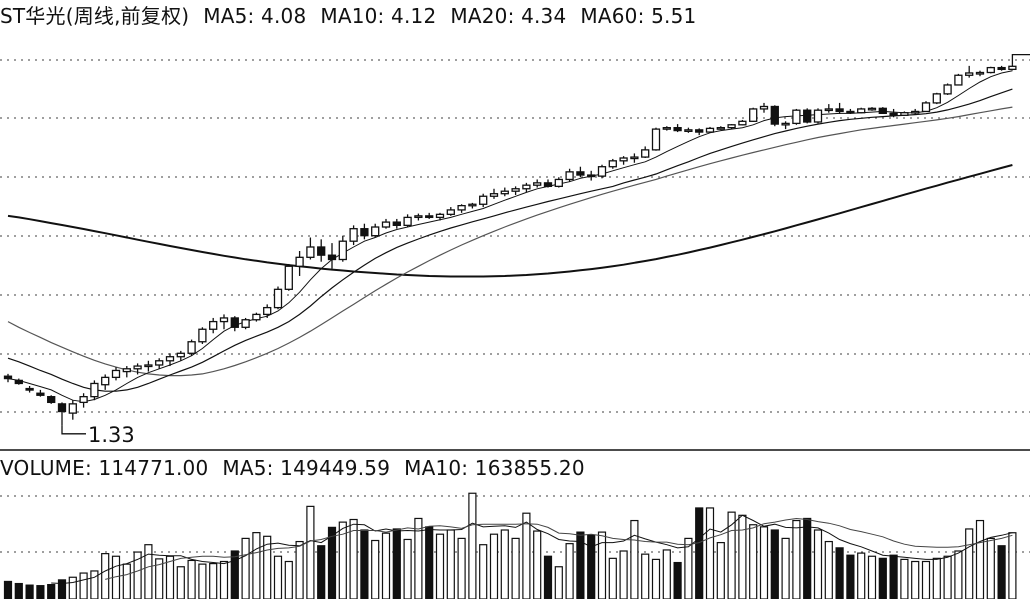 The image size is (1030, 599). I want to click on volume-ma10-legend: MA10: 163855.20, so click(494, 468).